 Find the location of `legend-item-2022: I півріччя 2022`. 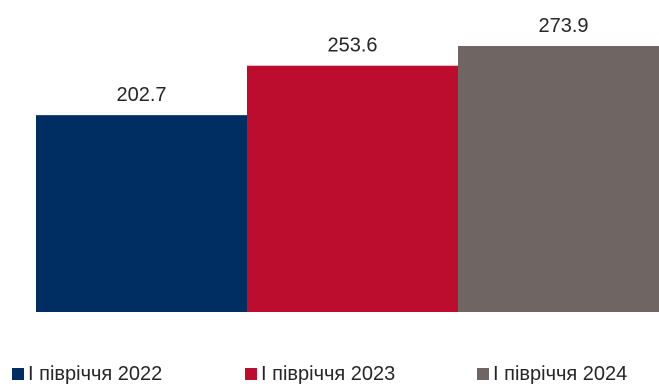

legend-item-2022: I півріччя 2022 is located at coordinates (87, 374).